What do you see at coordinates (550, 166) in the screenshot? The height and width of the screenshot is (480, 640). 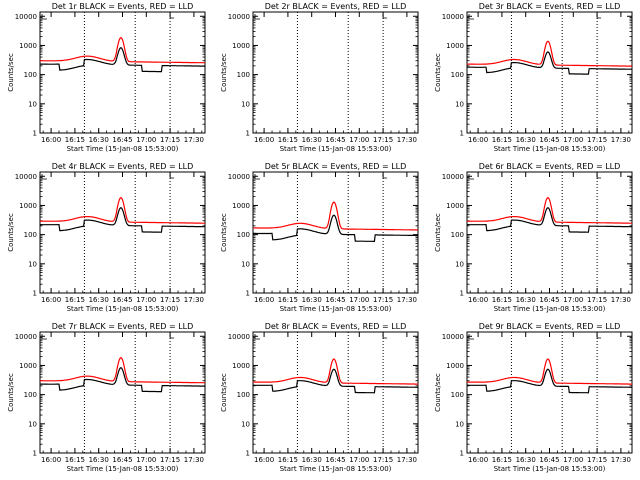 I see `panel-title: Det 6r BLACK = Events, RED = LLD` at bounding box center [550, 166].